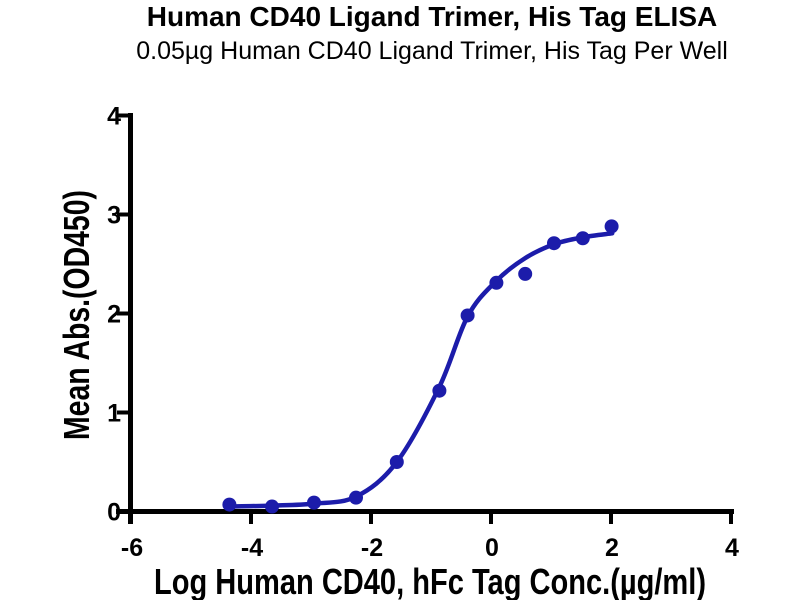  I want to click on y-tick-label: 1, so click(114, 414).